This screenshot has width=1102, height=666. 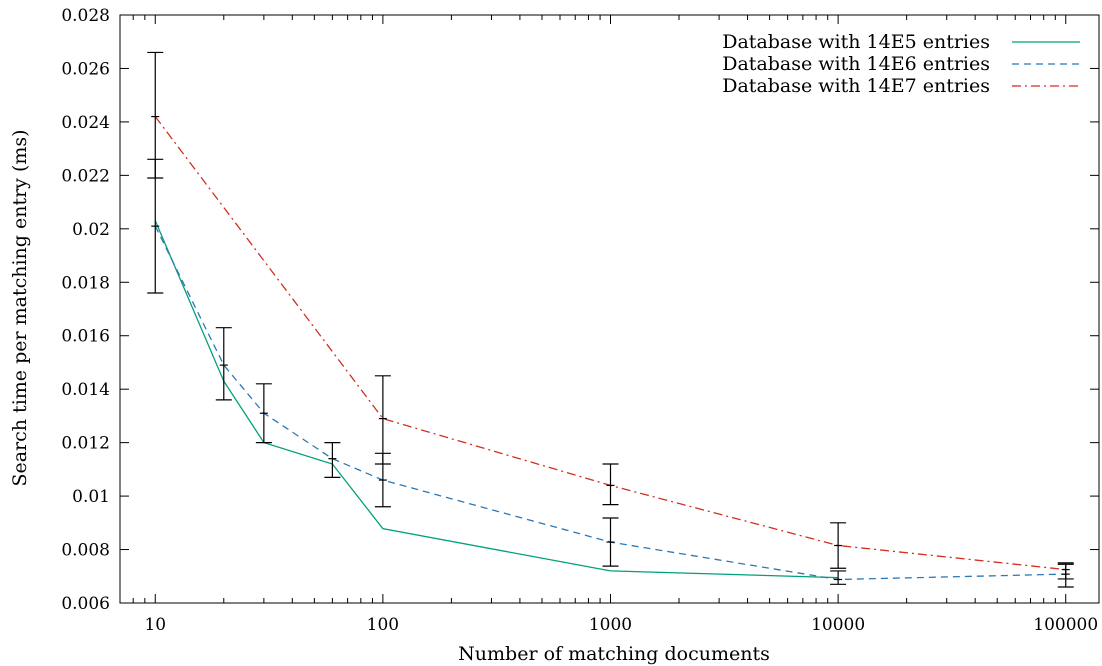 I want to click on x-tick-label: 1000, so click(x=610, y=625).